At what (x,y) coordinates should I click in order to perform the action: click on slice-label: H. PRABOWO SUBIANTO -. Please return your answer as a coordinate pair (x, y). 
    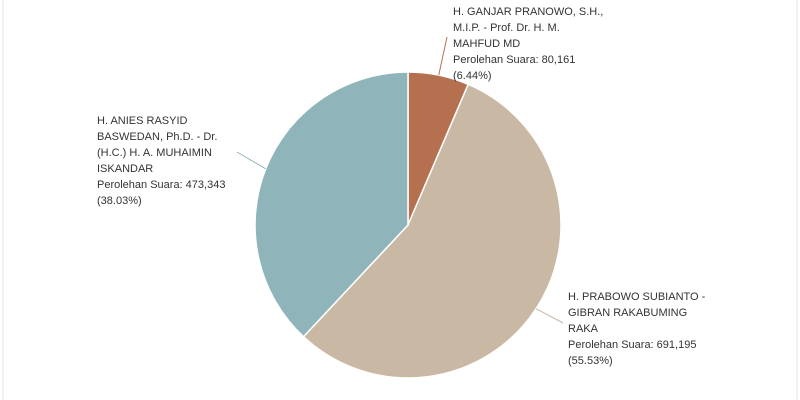
    Looking at the image, I should click on (637, 297).